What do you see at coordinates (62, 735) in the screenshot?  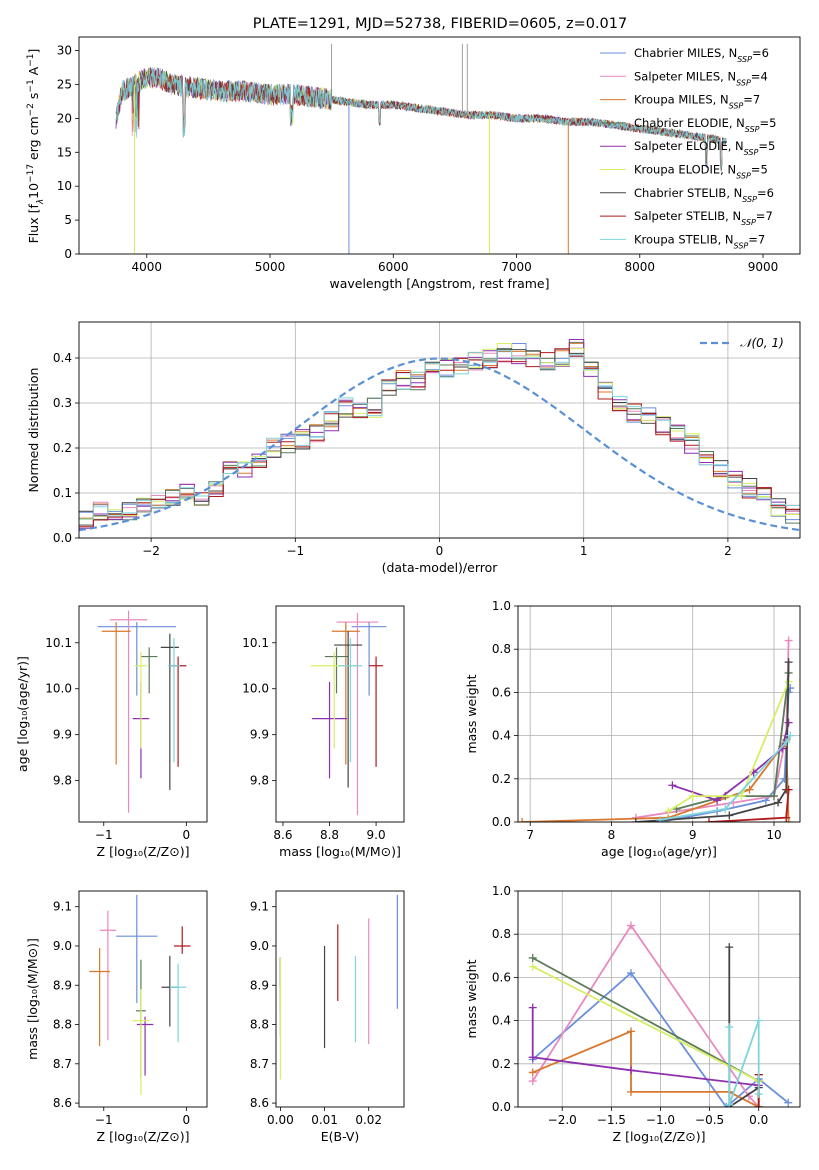 I see `y-tick-label: 9.9` at bounding box center [62, 735].